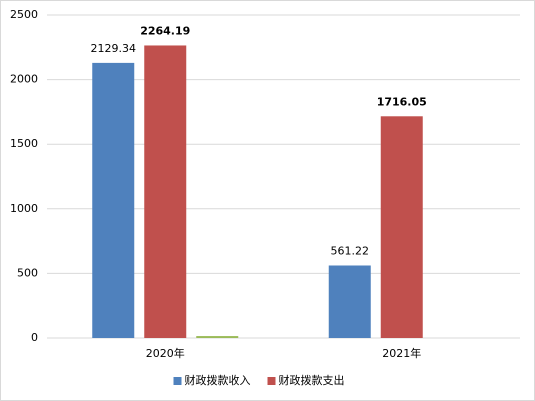 This screenshot has width=535, height=401. What do you see at coordinates (350, 250) in the screenshot?
I see `data-label: 561.22` at bounding box center [350, 250].